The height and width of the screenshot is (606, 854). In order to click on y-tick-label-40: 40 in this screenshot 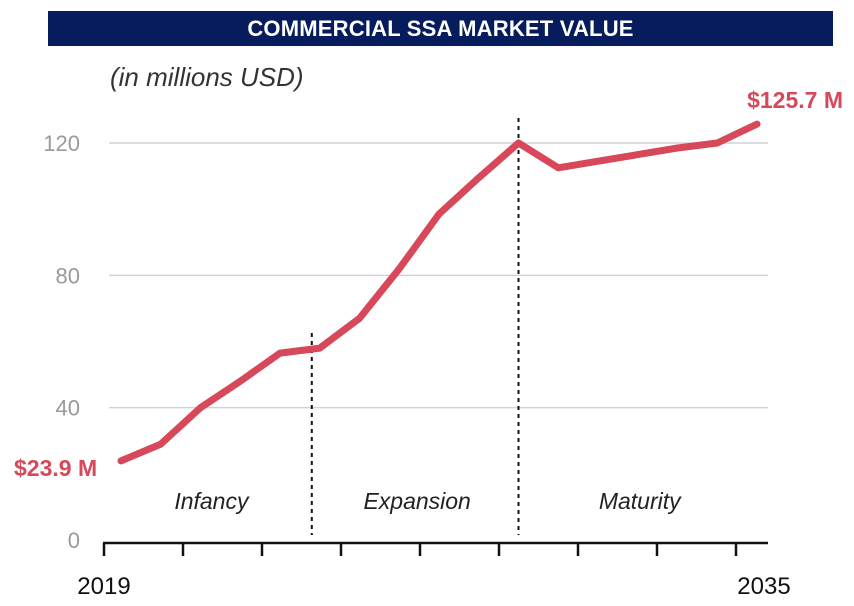, I will do `click(68, 408)`.